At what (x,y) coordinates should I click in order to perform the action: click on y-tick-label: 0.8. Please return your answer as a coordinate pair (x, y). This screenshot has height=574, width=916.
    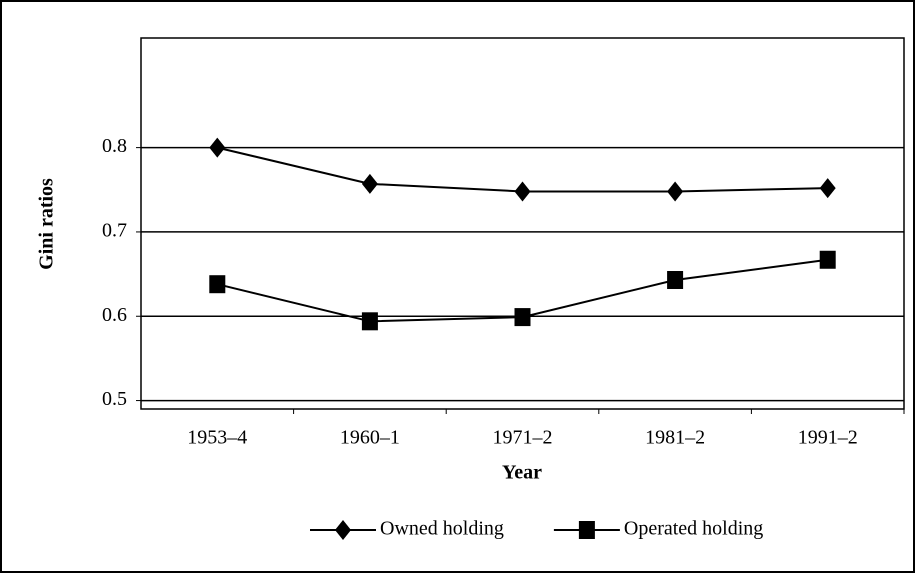
    Looking at the image, I should click on (114, 146).